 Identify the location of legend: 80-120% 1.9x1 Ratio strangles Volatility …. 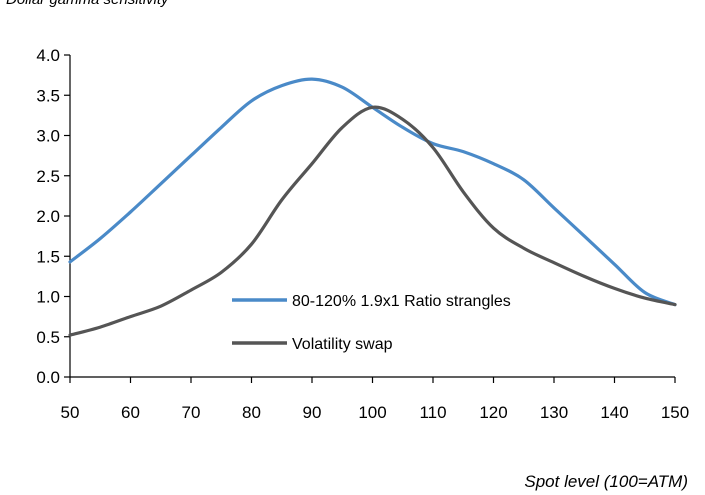
(371, 323).